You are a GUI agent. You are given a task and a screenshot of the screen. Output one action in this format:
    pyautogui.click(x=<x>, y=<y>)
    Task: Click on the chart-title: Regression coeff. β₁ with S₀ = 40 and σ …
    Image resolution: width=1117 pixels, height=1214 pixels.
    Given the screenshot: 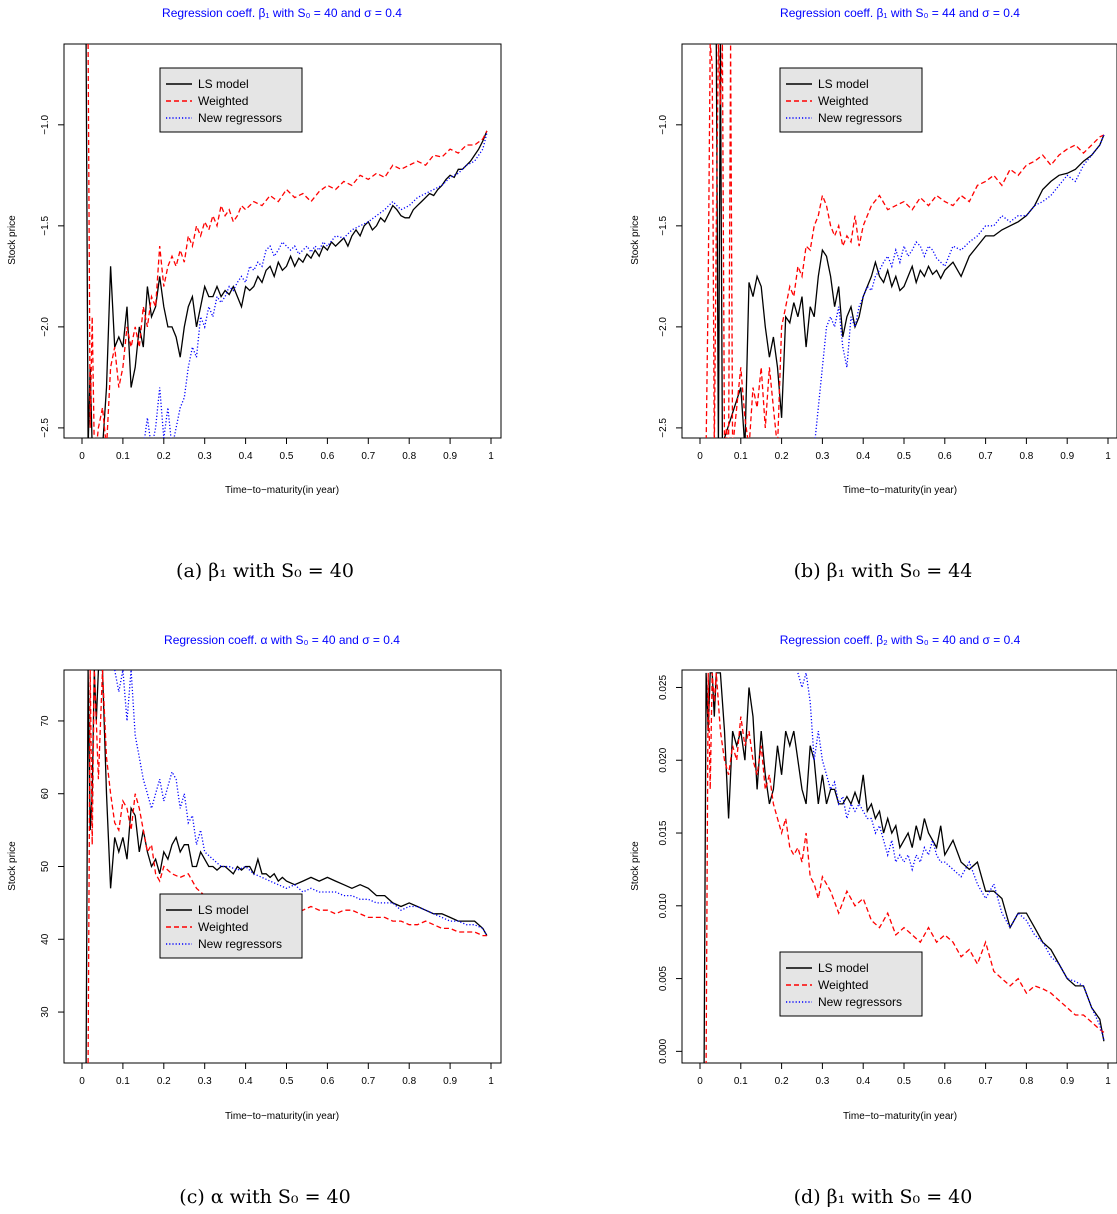 What is the action you would take?
    pyautogui.click(x=282, y=13)
    